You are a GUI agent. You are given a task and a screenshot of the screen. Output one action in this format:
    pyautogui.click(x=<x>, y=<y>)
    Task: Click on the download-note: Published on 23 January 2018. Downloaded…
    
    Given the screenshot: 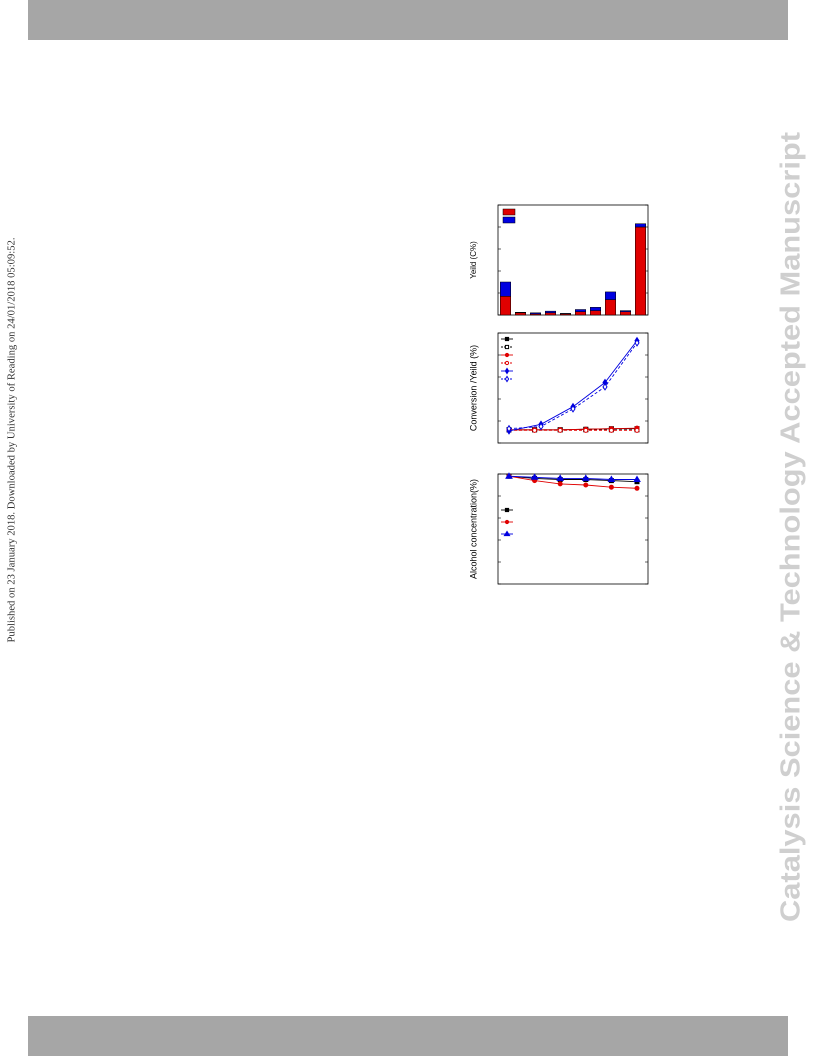 What is the action you would take?
    pyautogui.click(x=11, y=440)
    